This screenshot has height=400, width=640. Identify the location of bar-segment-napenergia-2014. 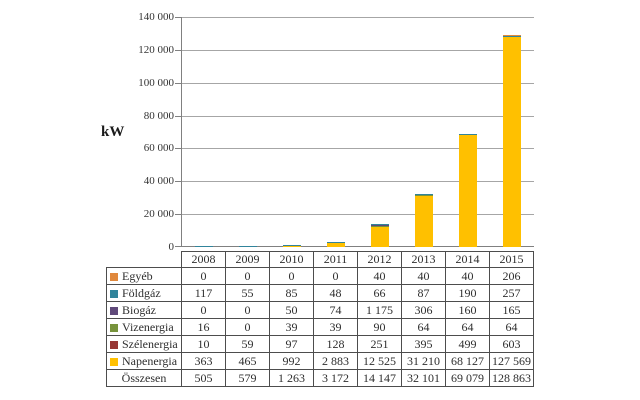
(468, 191).